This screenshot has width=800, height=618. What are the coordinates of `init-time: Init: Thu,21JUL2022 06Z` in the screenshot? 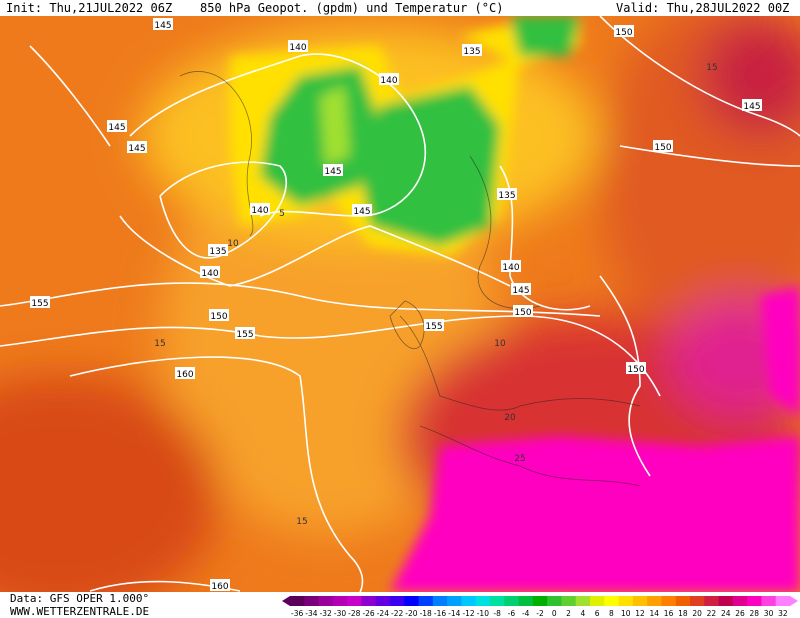 It's located at (89, 8).